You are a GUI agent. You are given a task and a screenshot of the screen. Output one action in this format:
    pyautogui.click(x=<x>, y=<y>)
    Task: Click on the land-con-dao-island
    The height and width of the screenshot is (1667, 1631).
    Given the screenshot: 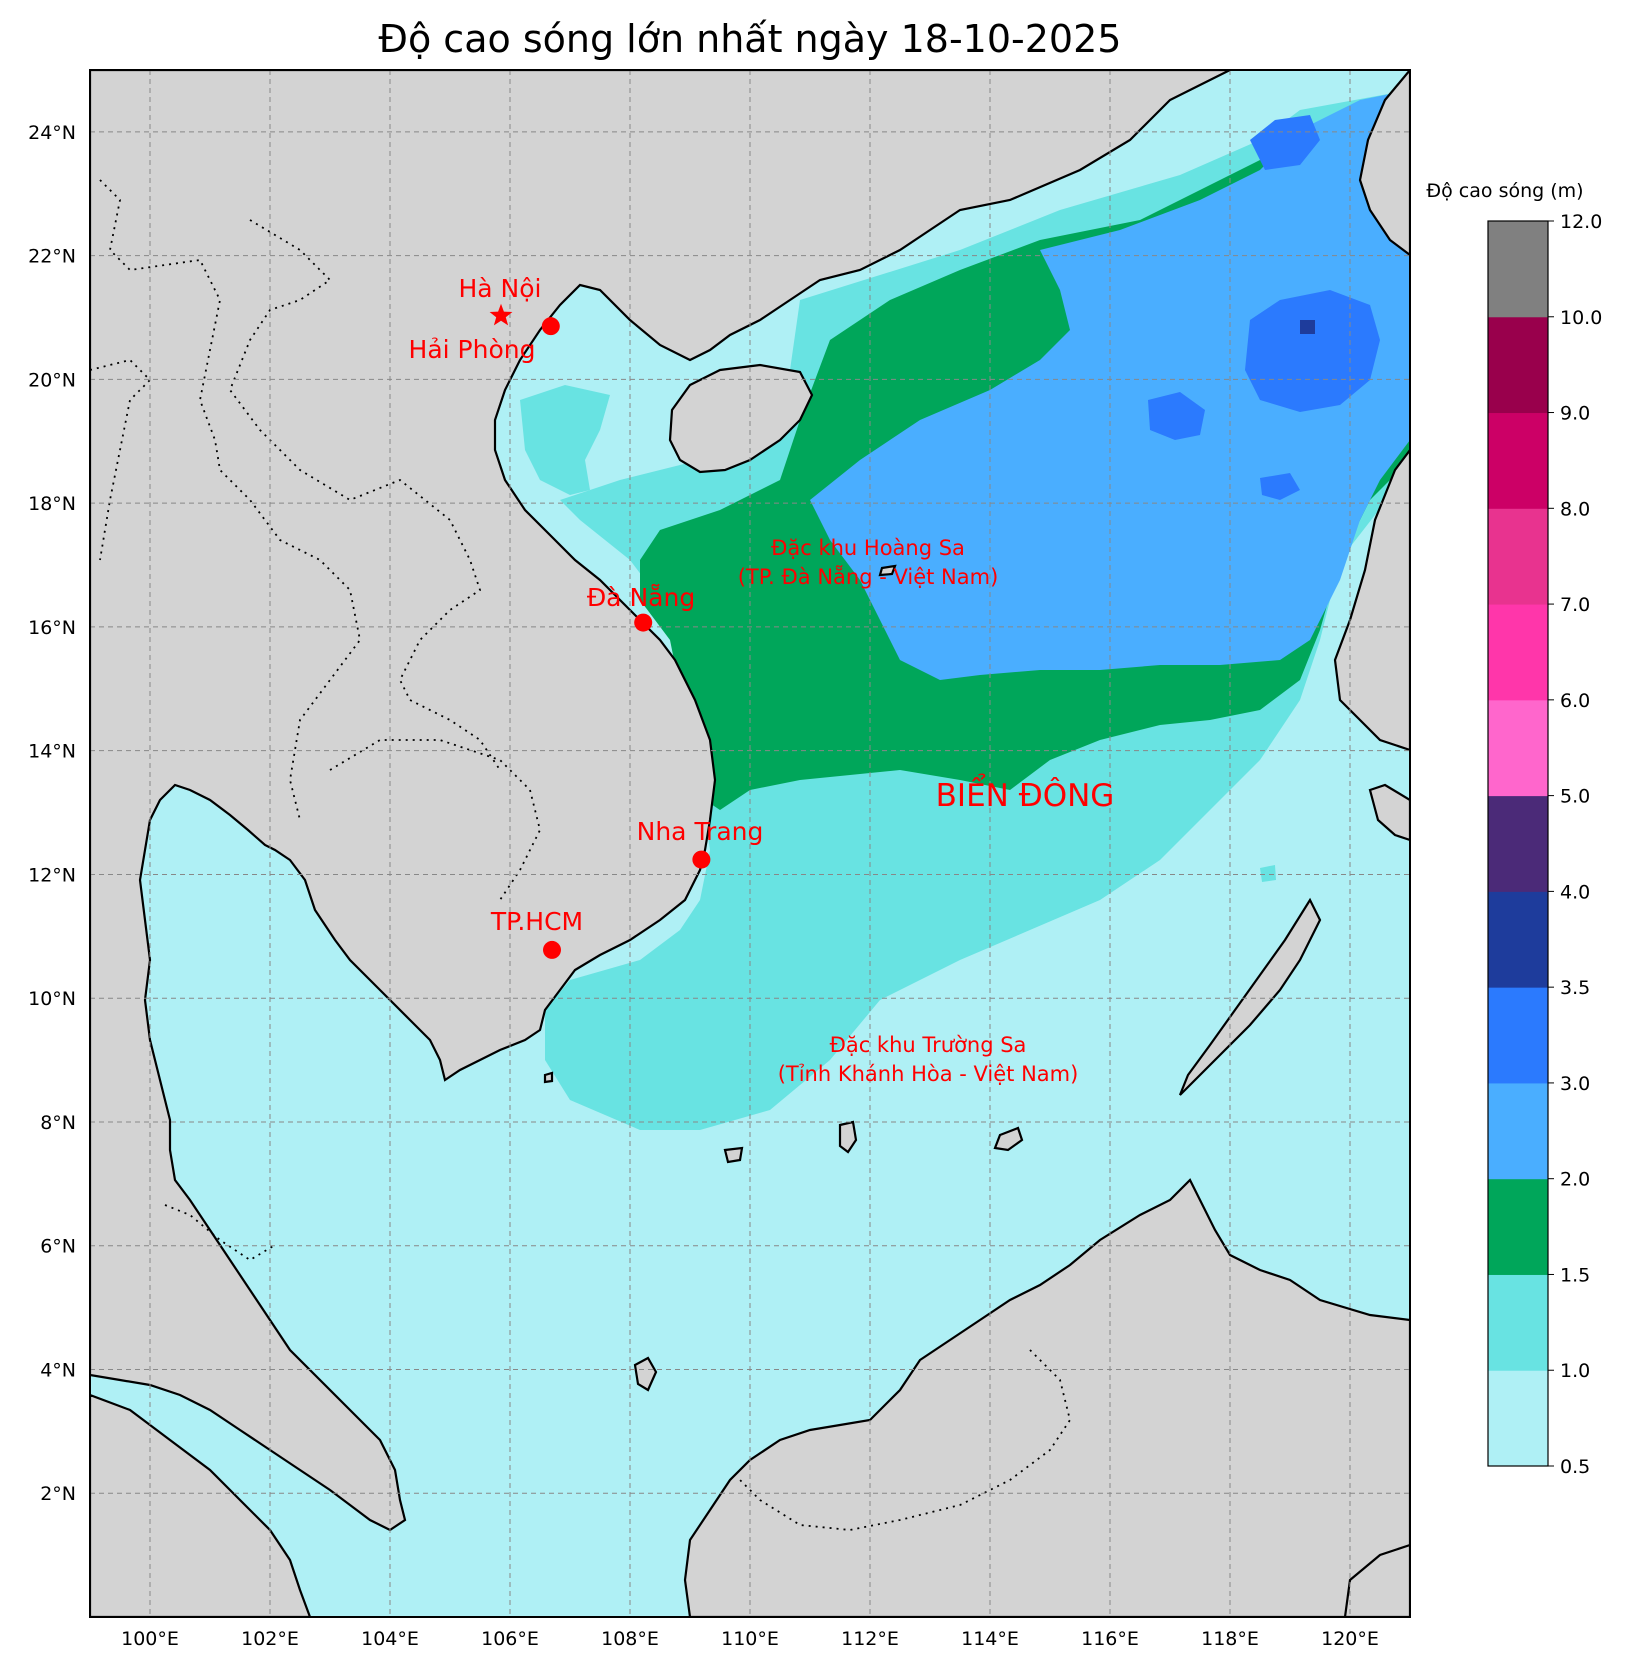 What is the action you would take?
    pyautogui.click(x=548, y=1077)
    